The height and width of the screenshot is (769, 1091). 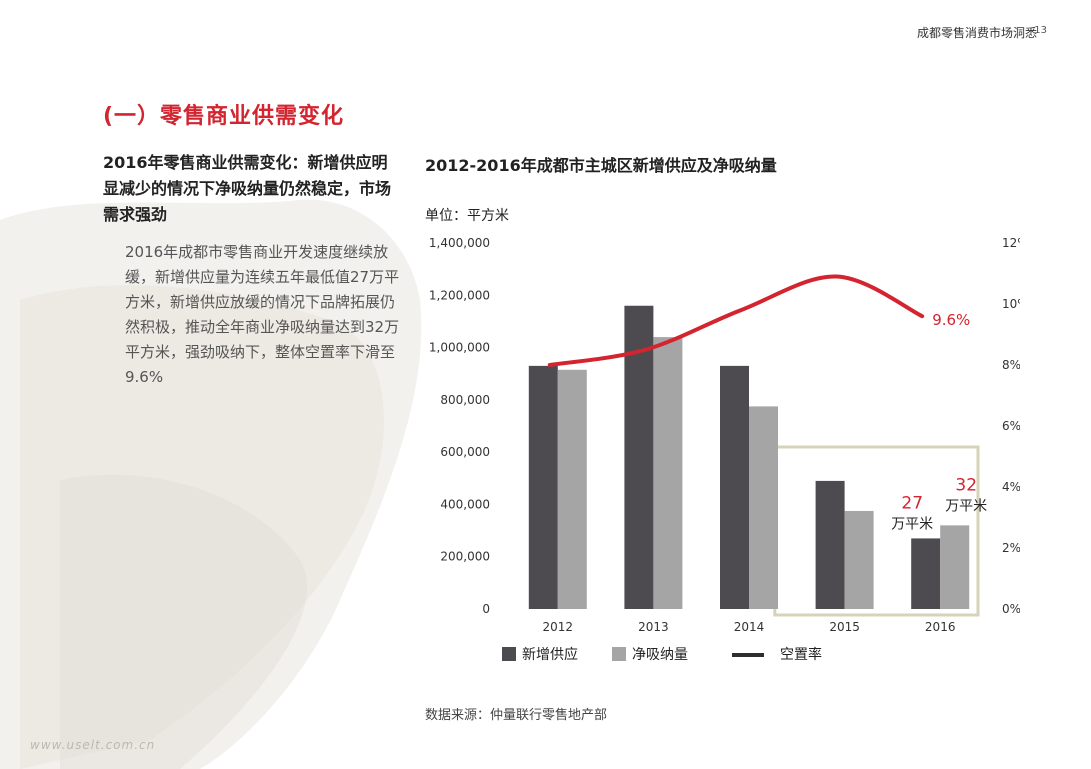 What do you see at coordinates (912, 503) in the screenshot?
I see `supply-2016-value: 27` at bounding box center [912, 503].